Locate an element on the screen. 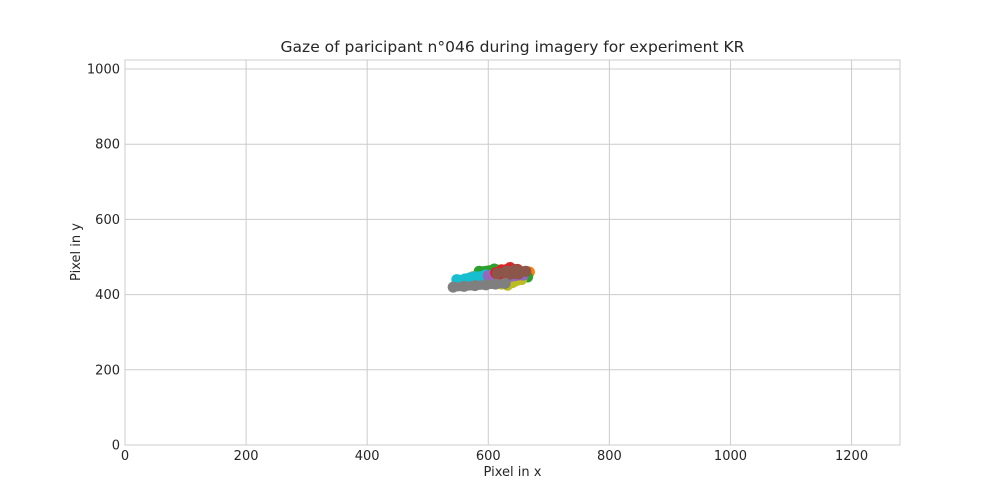 Image resolution: width=1000 pixels, height=500 pixels. x-tick-label: 1200 is located at coordinates (851, 456).